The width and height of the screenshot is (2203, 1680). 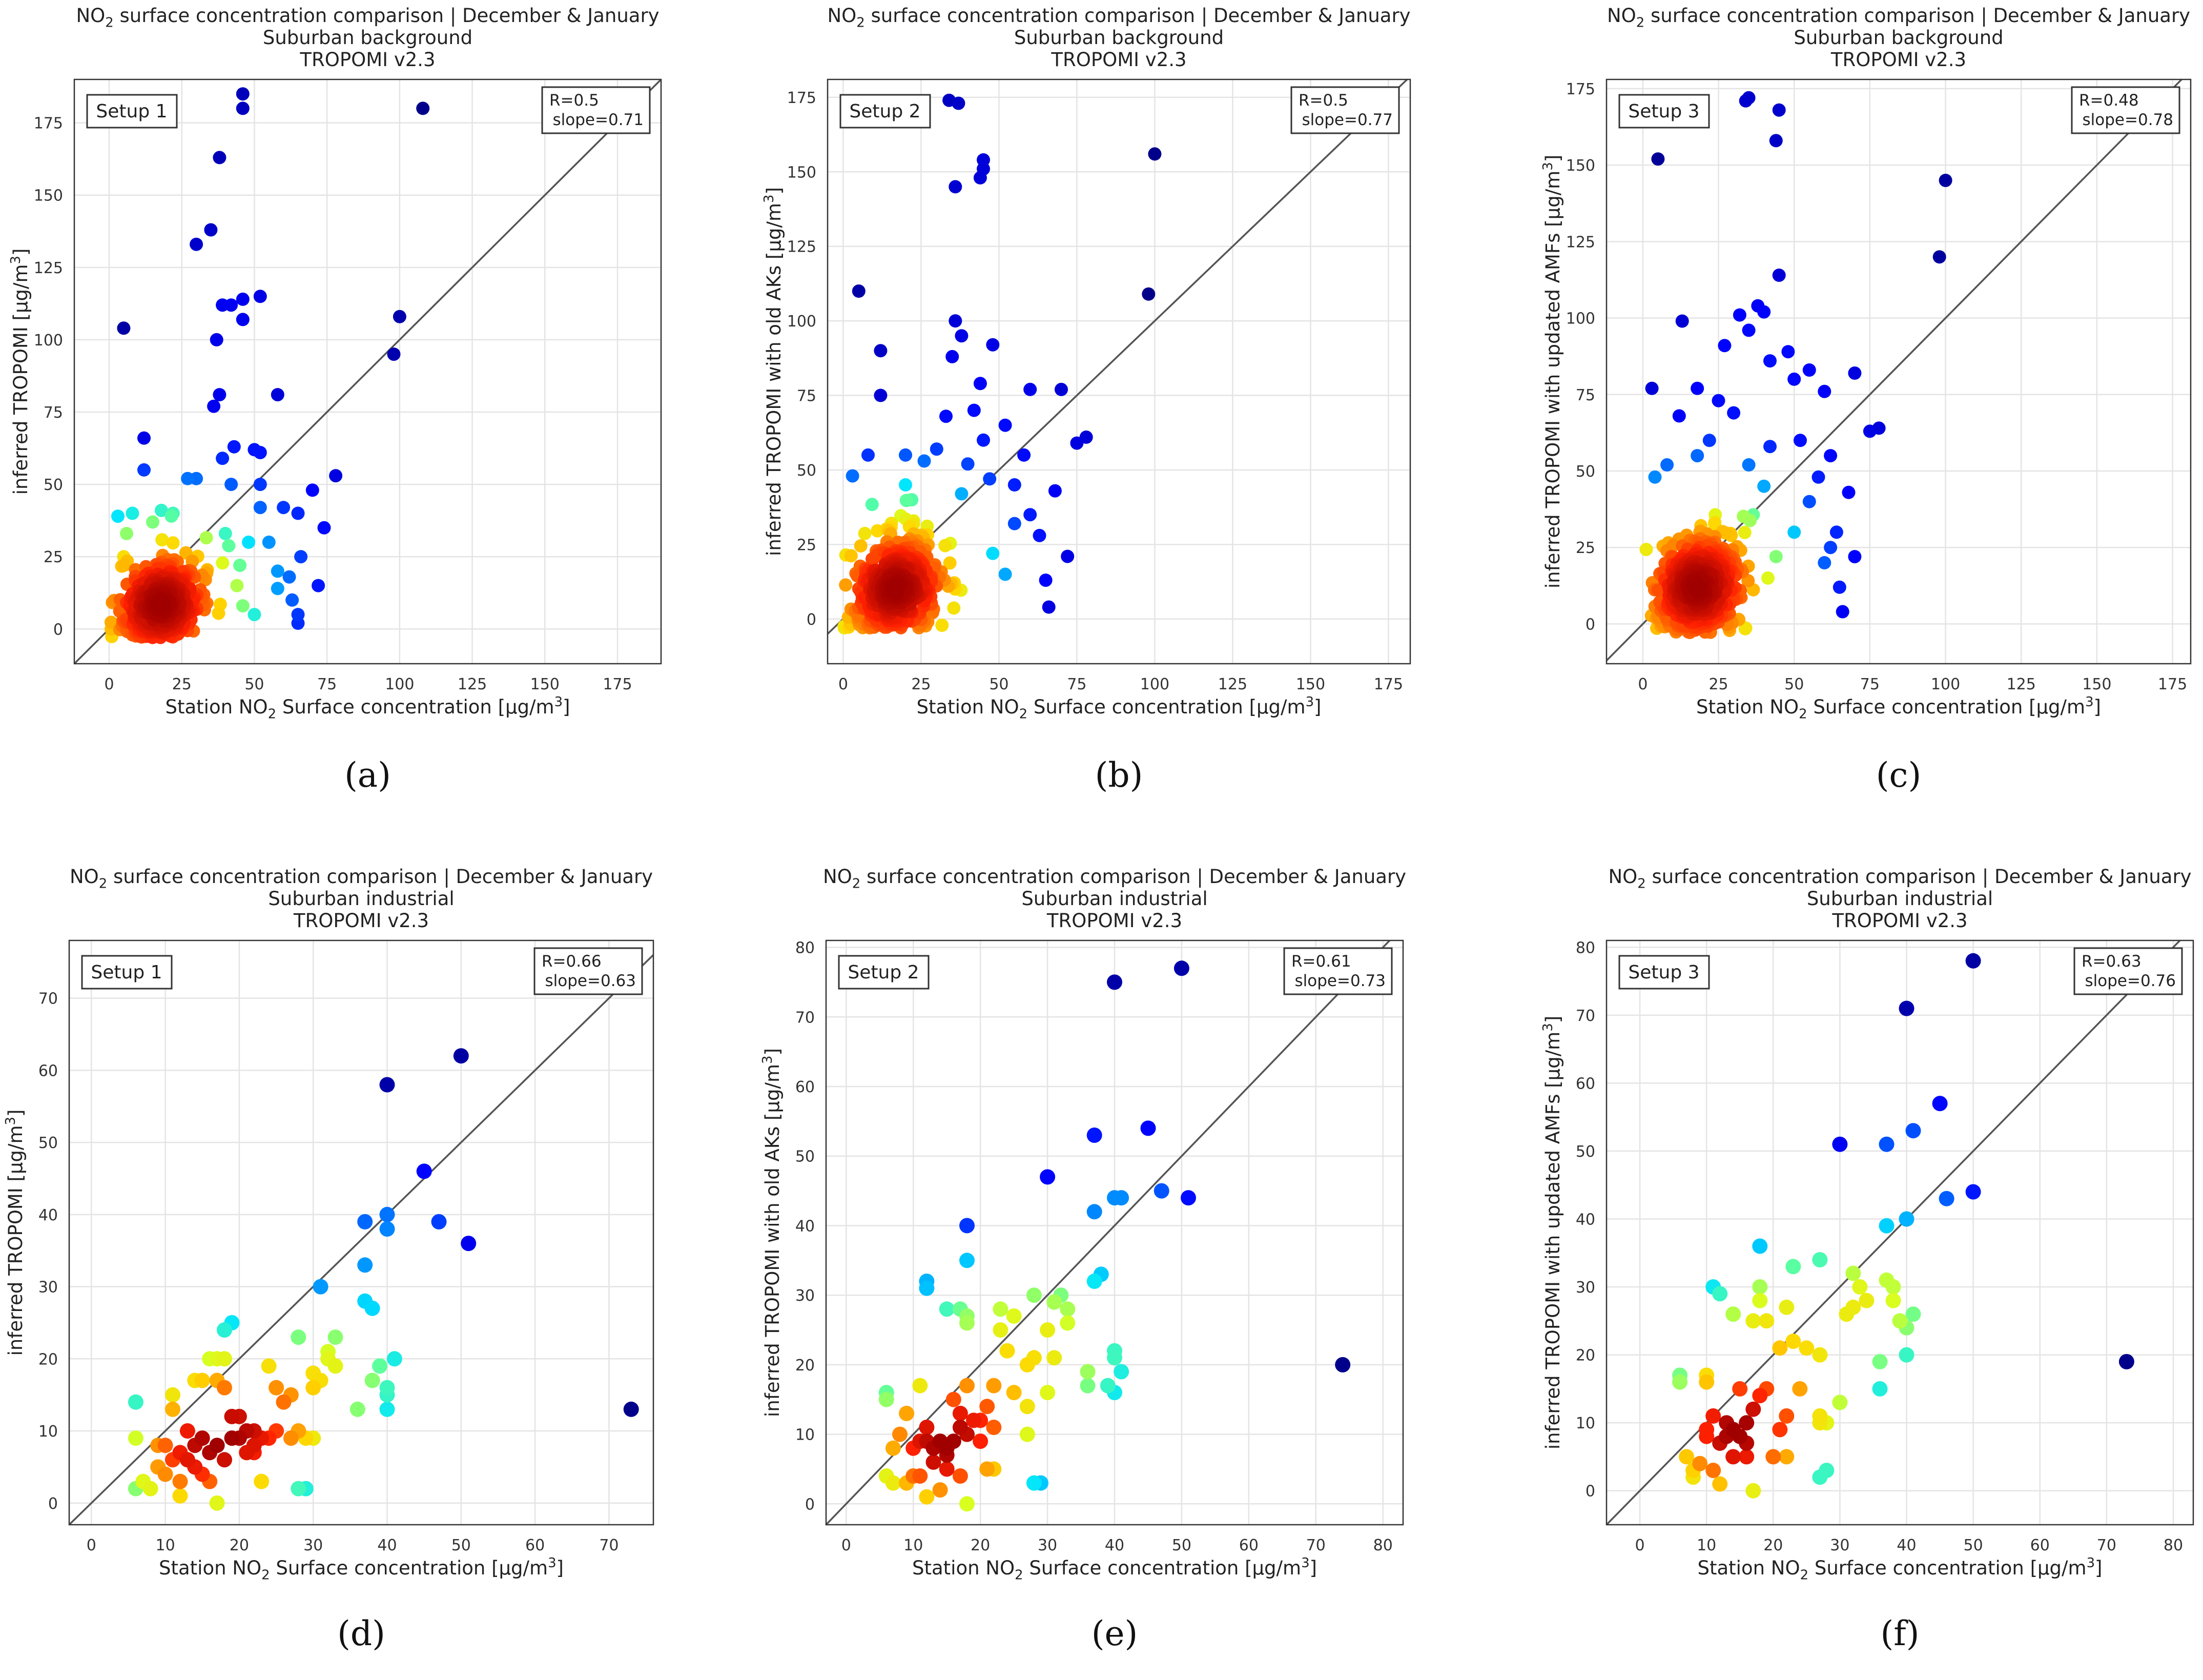 I want to click on x-tick-label: 60, so click(x=535, y=1545).